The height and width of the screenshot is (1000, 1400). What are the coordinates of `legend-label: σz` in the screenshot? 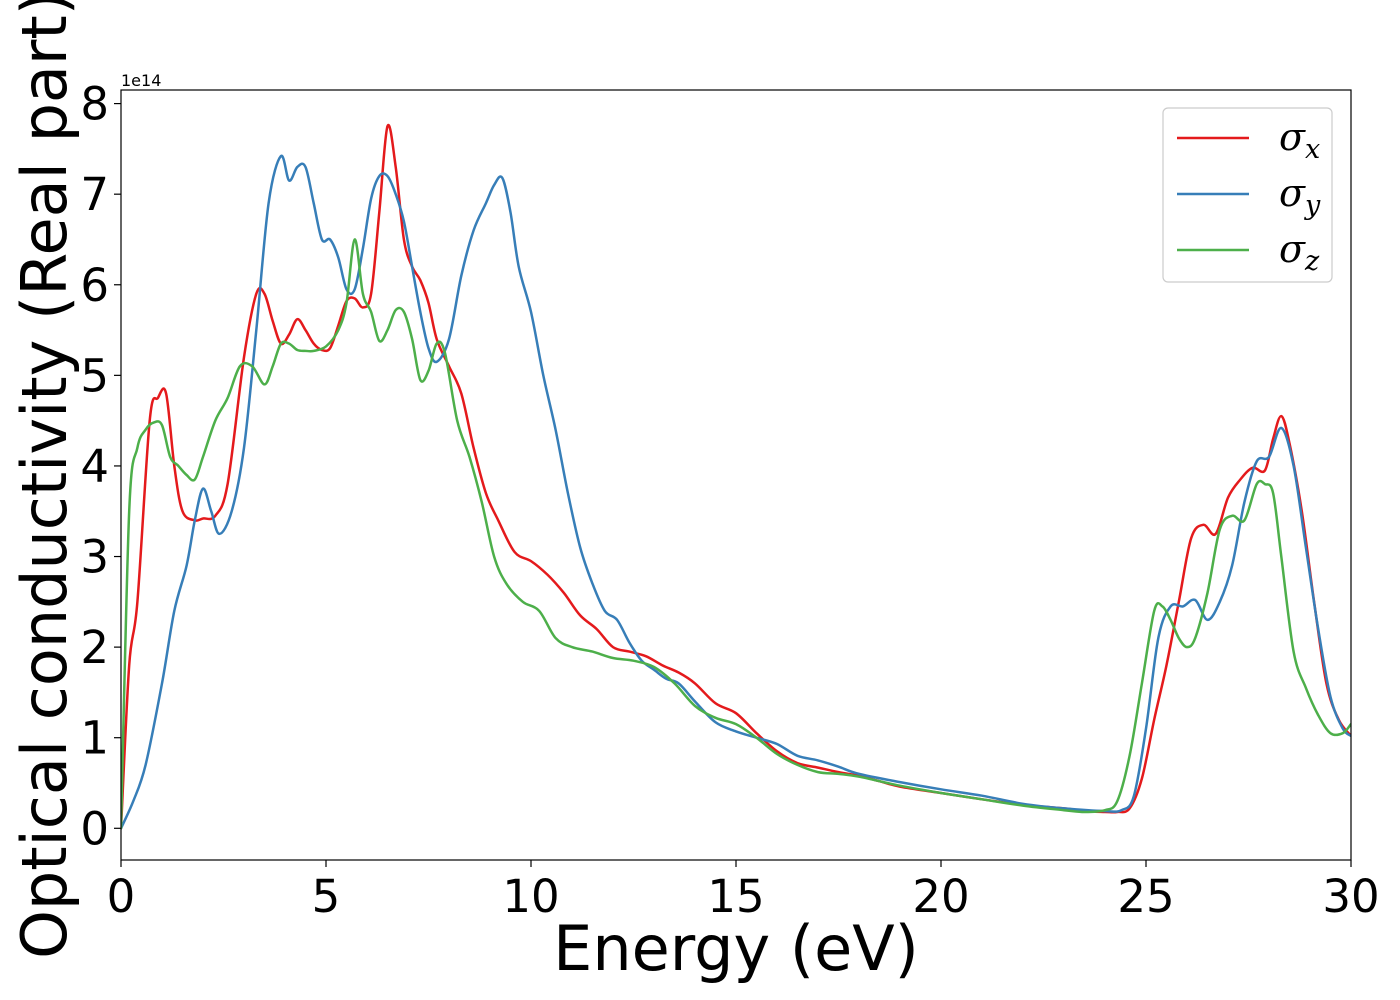 It's located at (1299, 252).